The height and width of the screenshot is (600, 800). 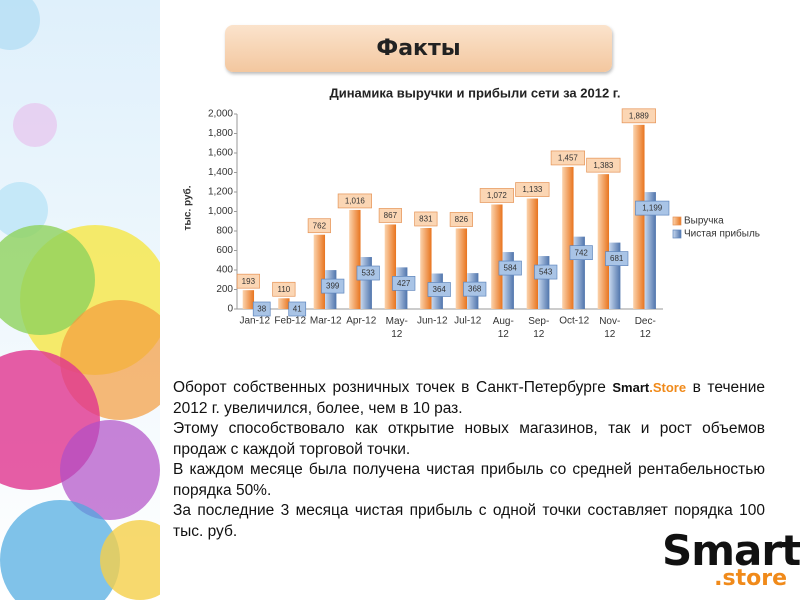 I want to click on value-label: 1,072, so click(x=497, y=195).